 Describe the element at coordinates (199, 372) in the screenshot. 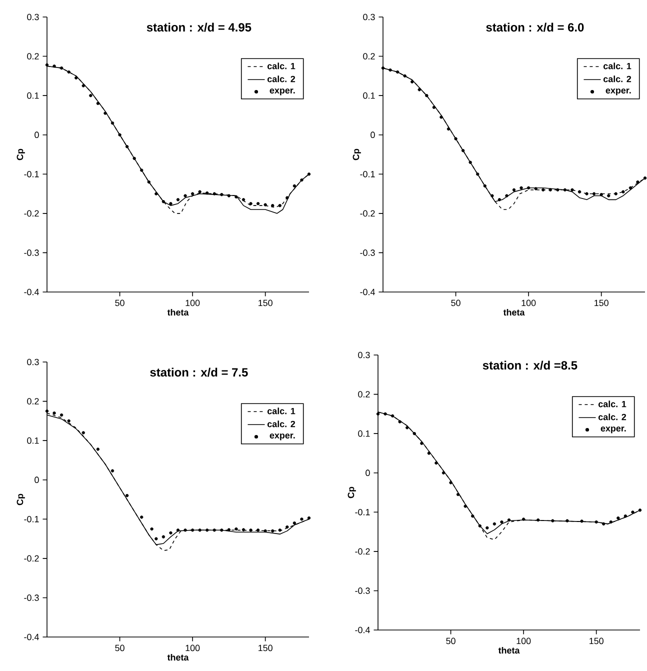

I see `chart-title: station : x/d = 7.5` at that location.